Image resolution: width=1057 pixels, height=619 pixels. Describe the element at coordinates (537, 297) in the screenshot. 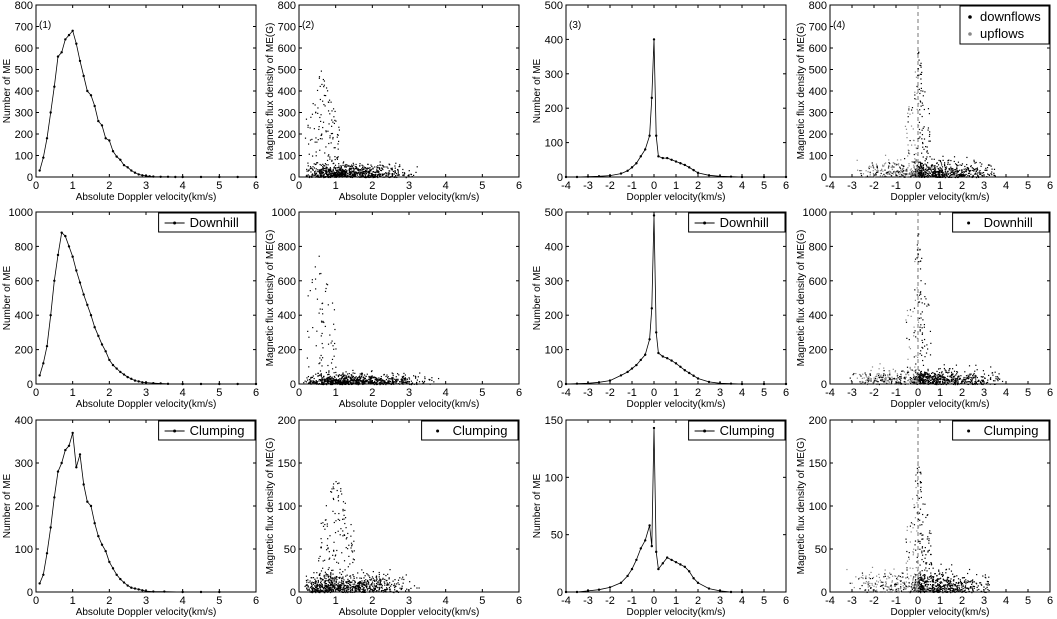

I see `y-axis-label: Number of ME` at that location.